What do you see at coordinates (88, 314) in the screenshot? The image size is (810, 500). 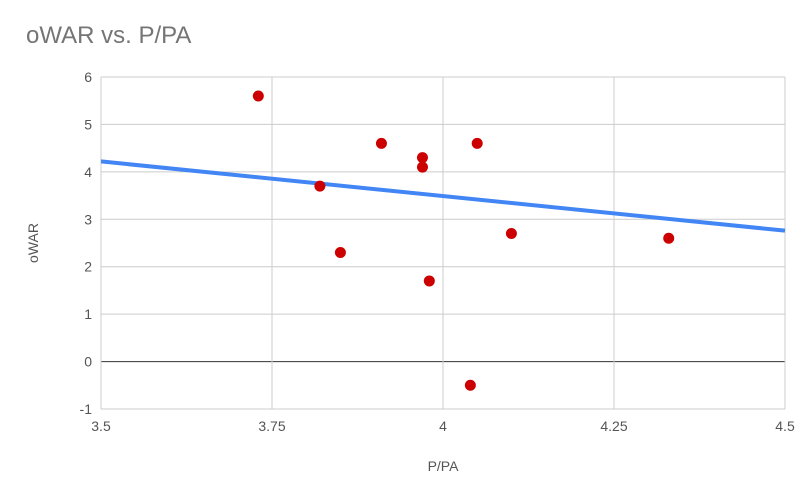 I see `y-tick-label: 1` at bounding box center [88, 314].